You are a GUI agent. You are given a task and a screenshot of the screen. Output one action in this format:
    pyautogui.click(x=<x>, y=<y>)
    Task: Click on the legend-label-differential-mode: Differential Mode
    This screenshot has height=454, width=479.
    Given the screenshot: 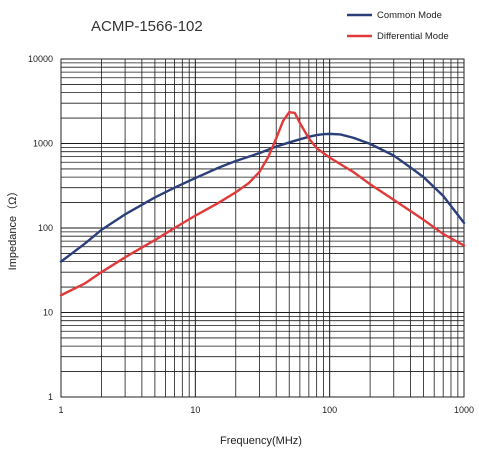 What is the action you would take?
    pyautogui.click(x=413, y=36)
    